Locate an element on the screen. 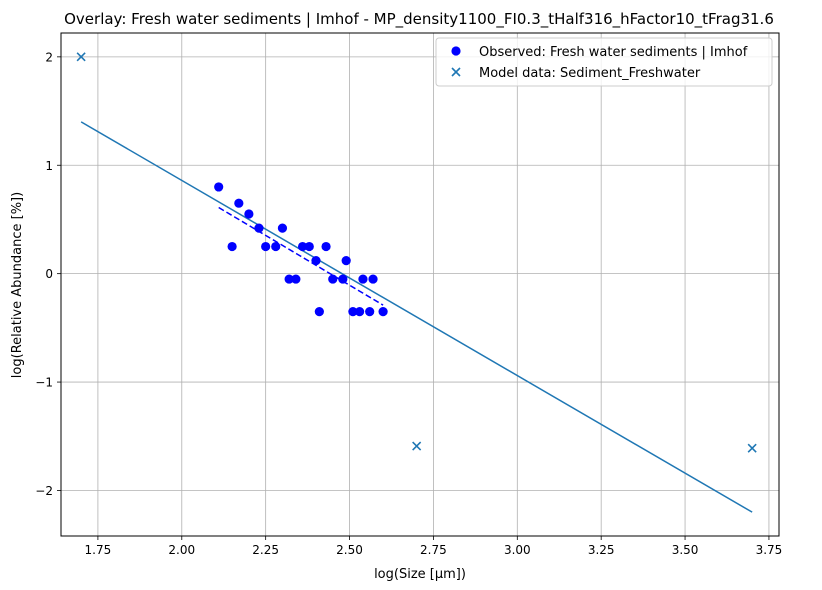  legend-model-label: Model data: Sediment_Freshwater is located at coordinates (590, 73).